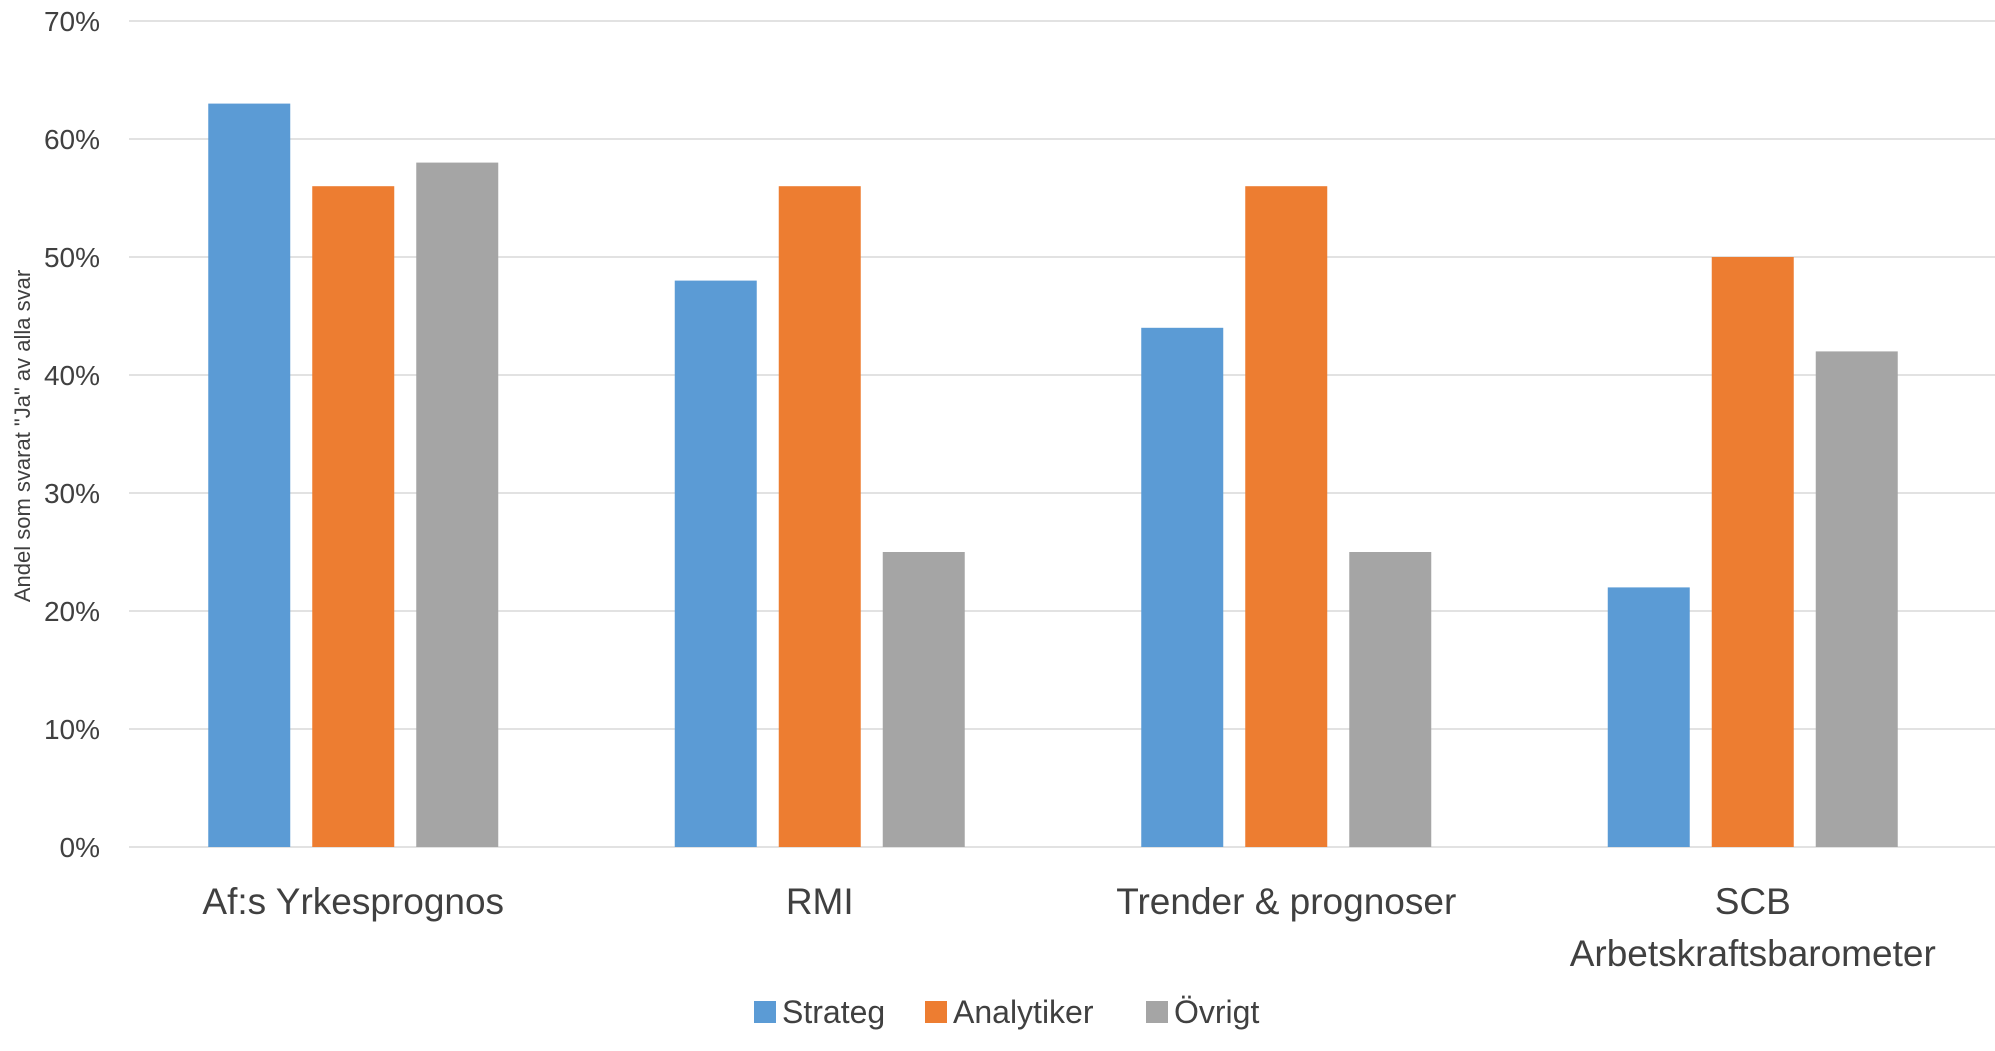  What do you see at coordinates (833, 1012) in the screenshot?
I see `legend-label: Strateg` at bounding box center [833, 1012].